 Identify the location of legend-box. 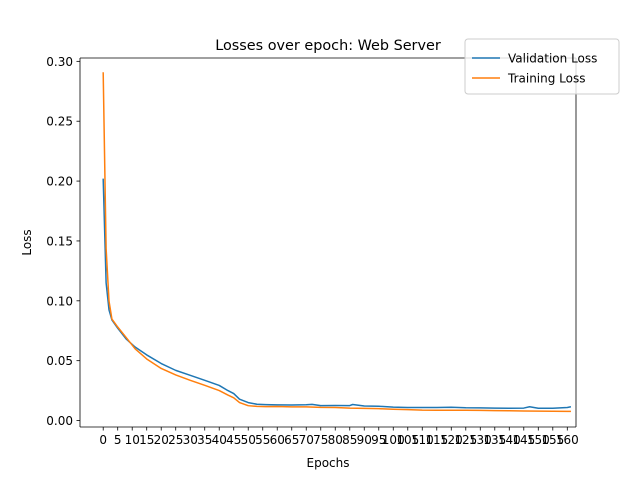
(542, 66).